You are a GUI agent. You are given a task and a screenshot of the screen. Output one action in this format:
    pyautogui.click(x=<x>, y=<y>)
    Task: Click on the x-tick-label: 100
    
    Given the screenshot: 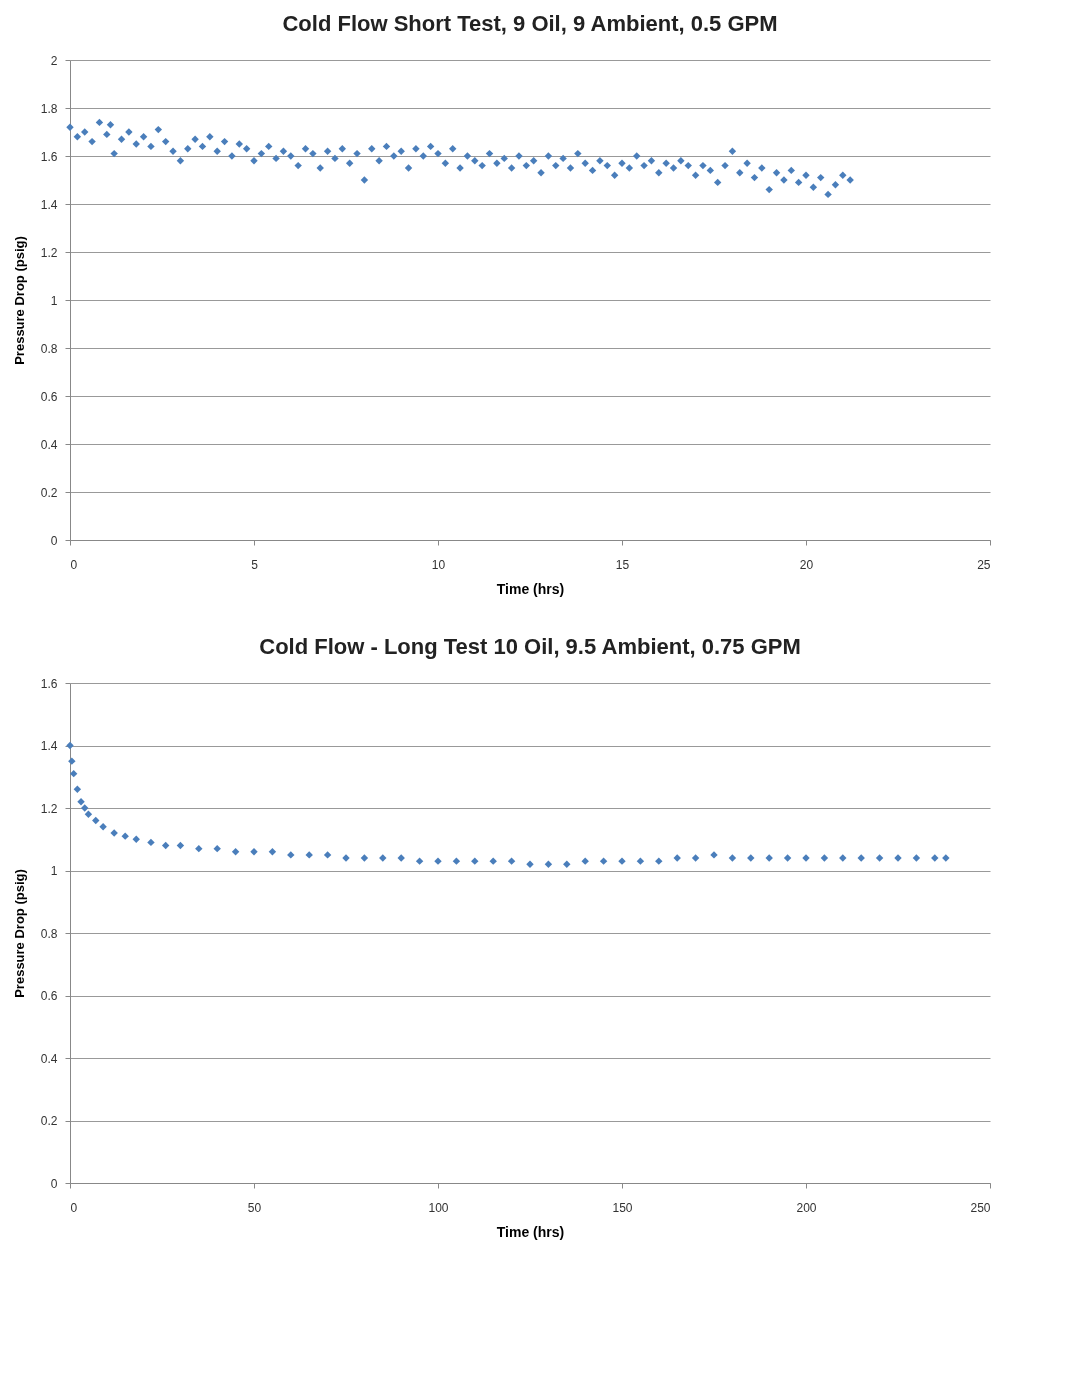 What is the action you would take?
    pyautogui.click(x=438, y=1207)
    